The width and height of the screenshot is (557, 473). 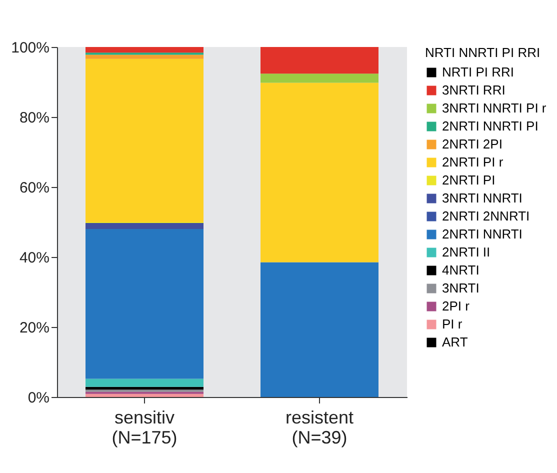 What do you see at coordinates (472, 144) in the screenshot?
I see `legend-label: 2NRTI 2PI` at bounding box center [472, 144].